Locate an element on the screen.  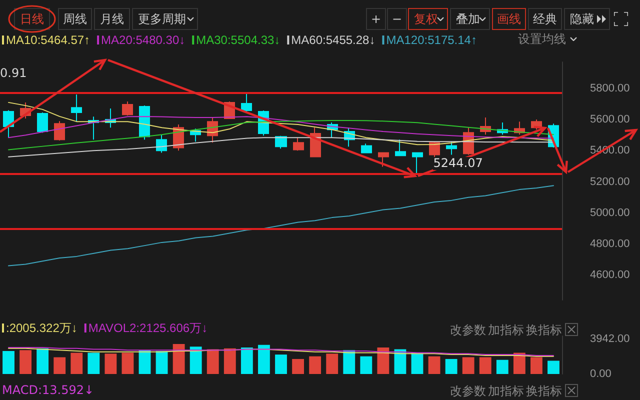
text: 更多周期 is located at coordinates (165, 19).